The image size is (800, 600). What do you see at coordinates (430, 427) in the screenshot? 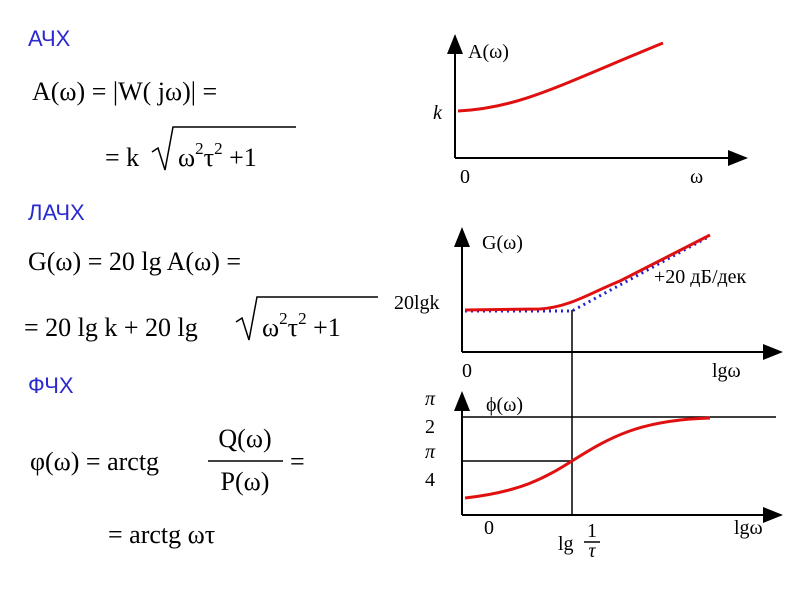
I see `y-mark-denominator: 2` at bounding box center [430, 427].